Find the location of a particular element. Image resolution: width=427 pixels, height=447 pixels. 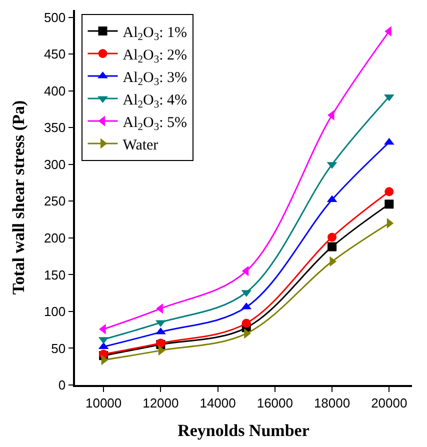

y-tick-label: 250 is located at coordinates (55, 201).